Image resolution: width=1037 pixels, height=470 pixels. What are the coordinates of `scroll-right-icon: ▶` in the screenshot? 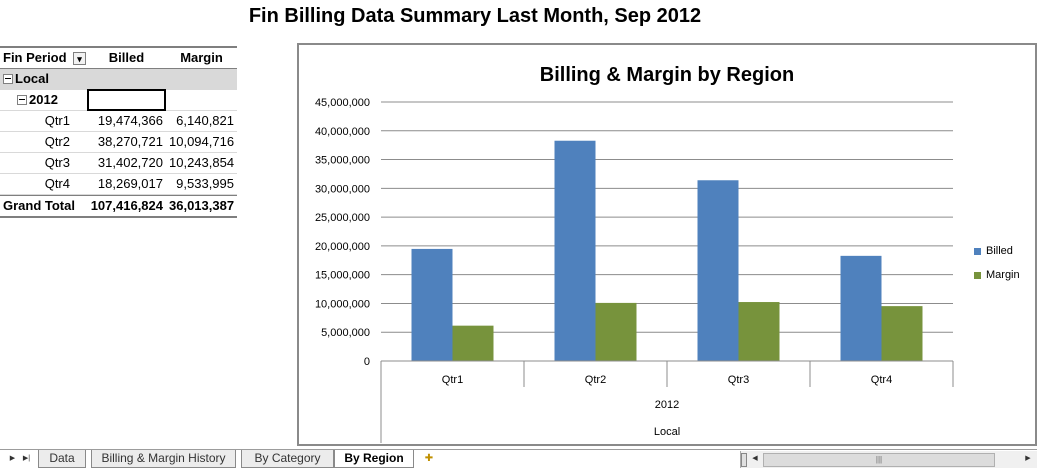 It's located at (1028, 458).